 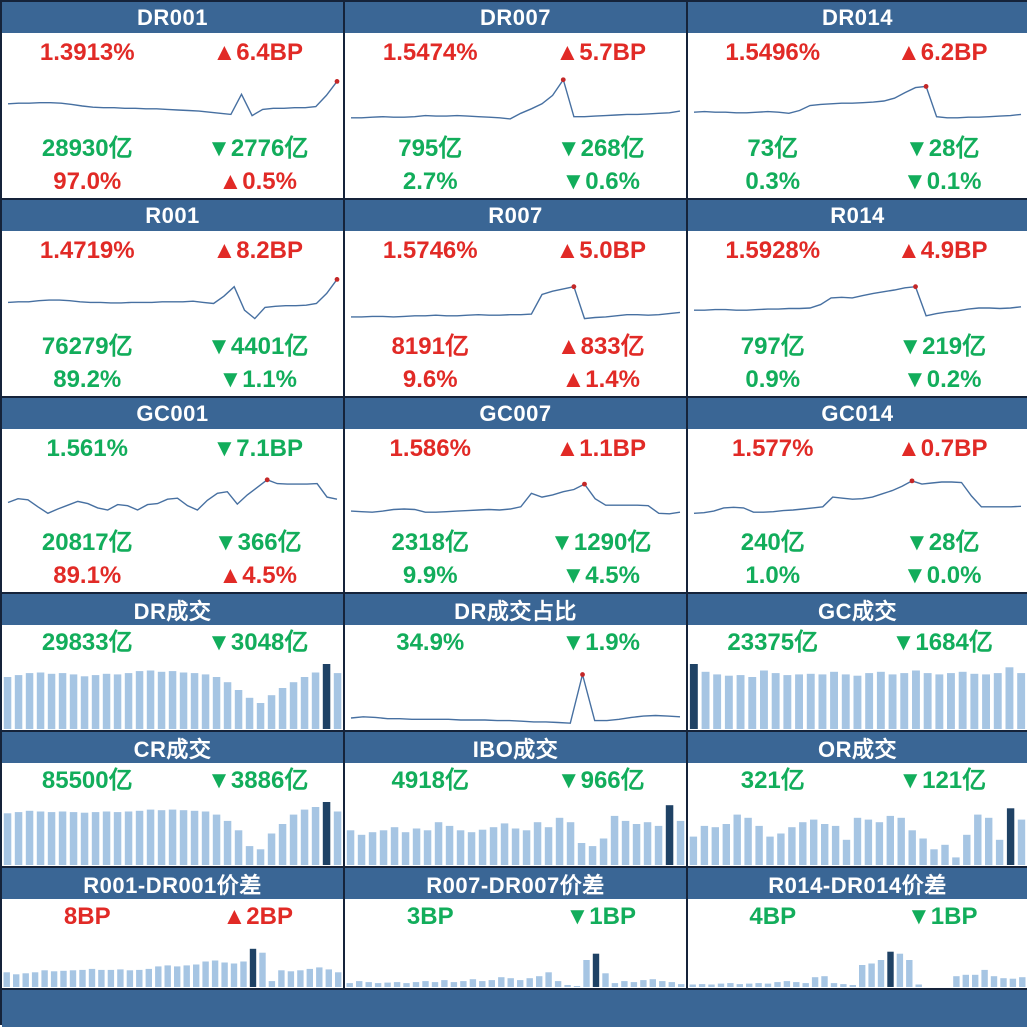 What do you see at coordinates (773, 781) in the screenshot?
I see `volume-value: 321亿` at bounding box center [773, 781].